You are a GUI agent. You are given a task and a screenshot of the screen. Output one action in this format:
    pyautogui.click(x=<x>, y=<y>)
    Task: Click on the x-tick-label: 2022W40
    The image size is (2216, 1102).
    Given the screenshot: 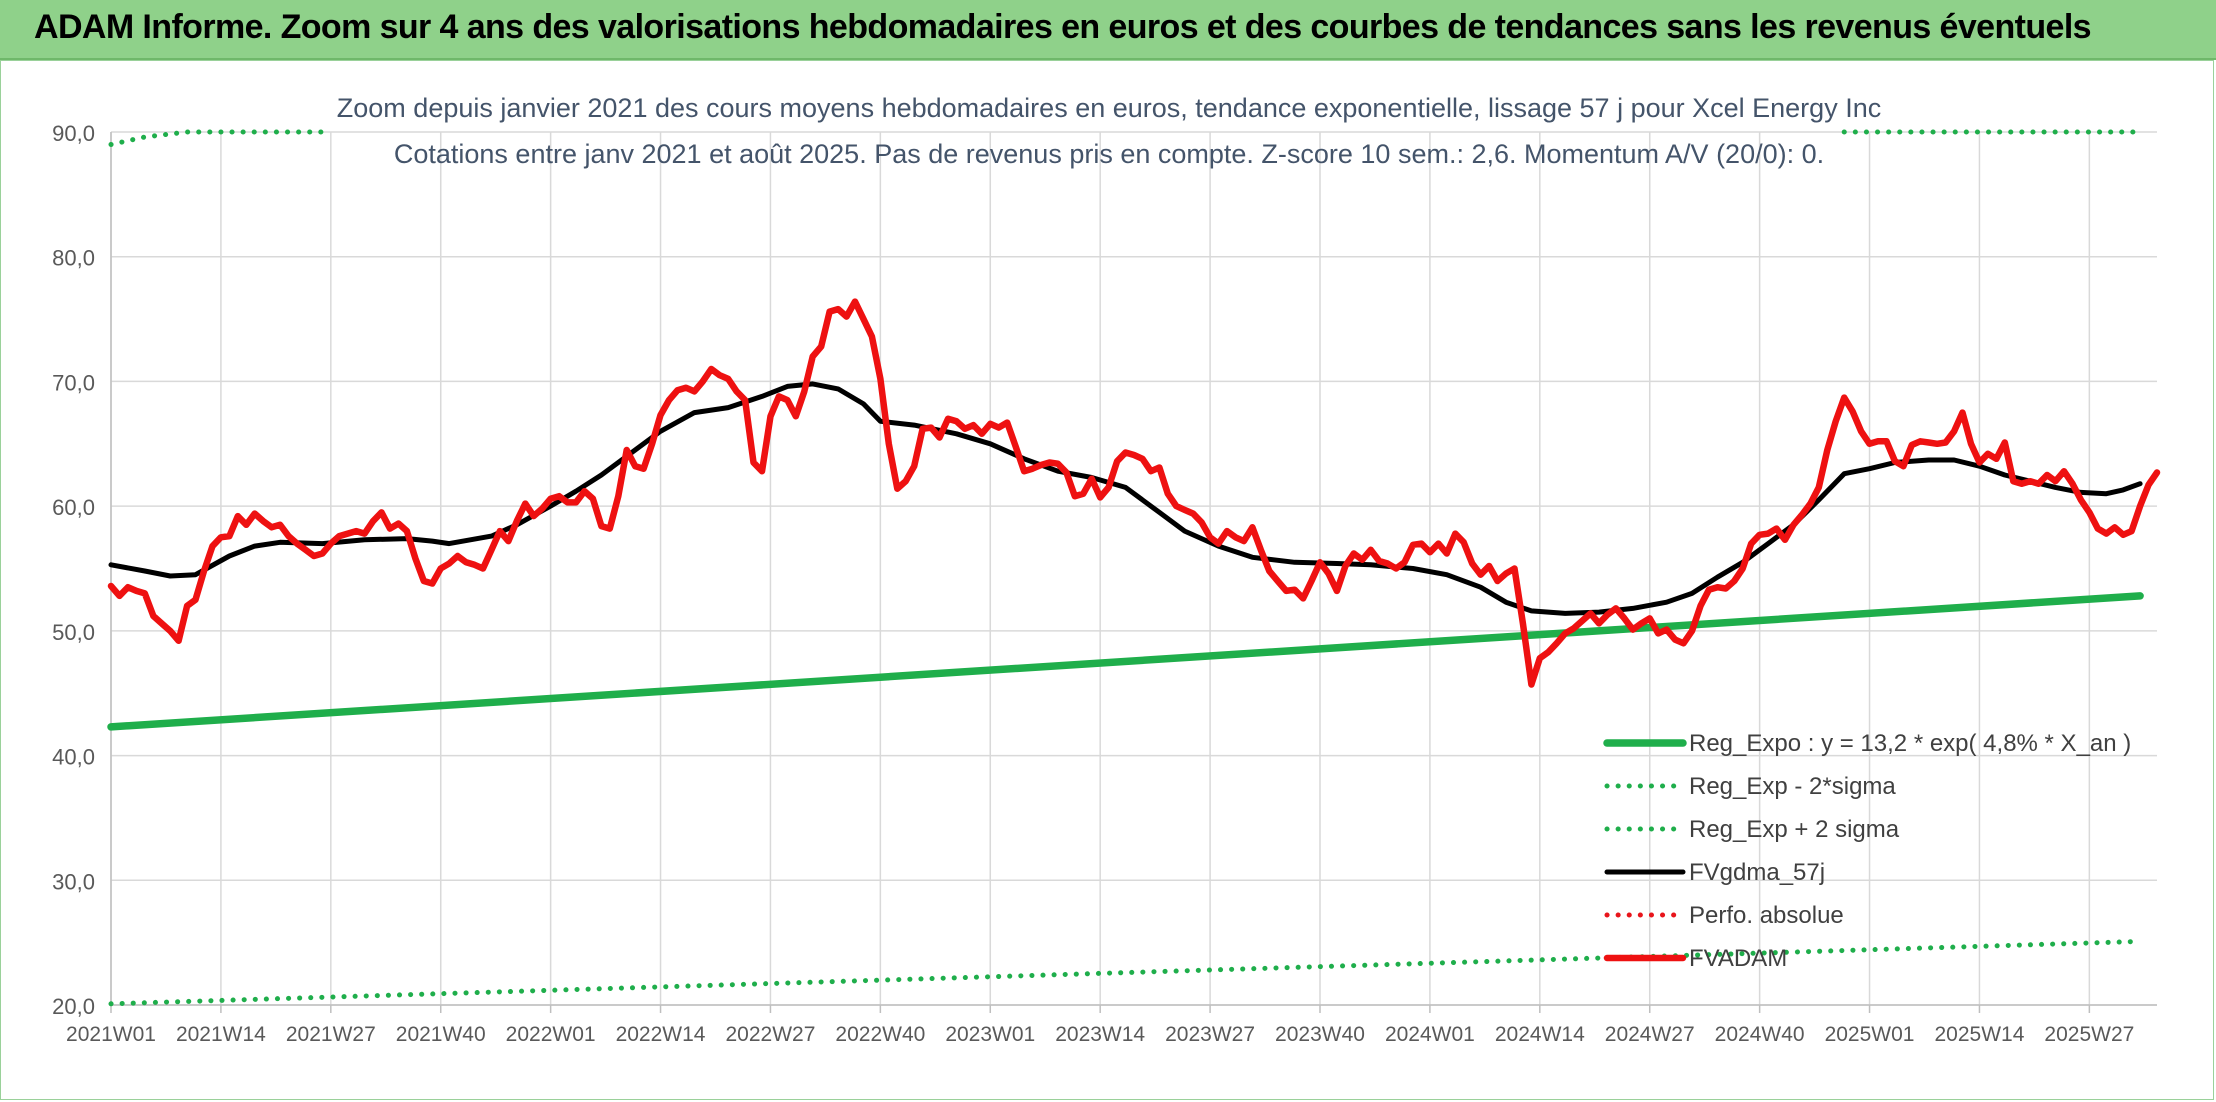 What is the action you would take?
    pyautogui.click(x=880, y=1034)
    